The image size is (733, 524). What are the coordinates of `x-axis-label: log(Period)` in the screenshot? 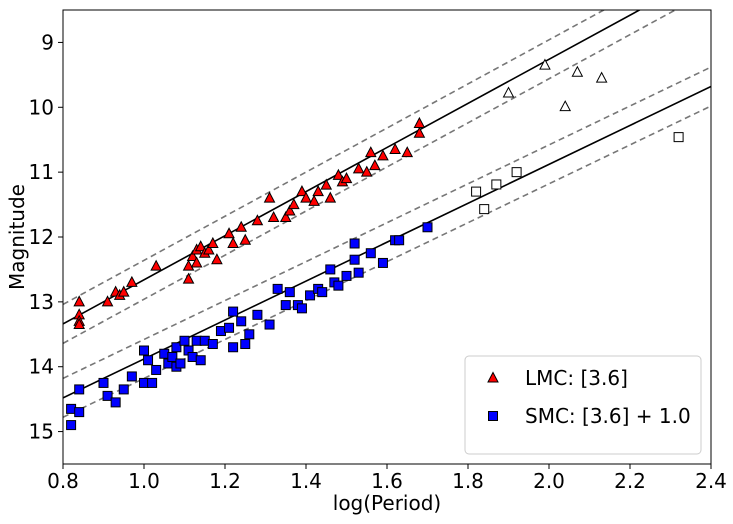 It's located at (387, 503).